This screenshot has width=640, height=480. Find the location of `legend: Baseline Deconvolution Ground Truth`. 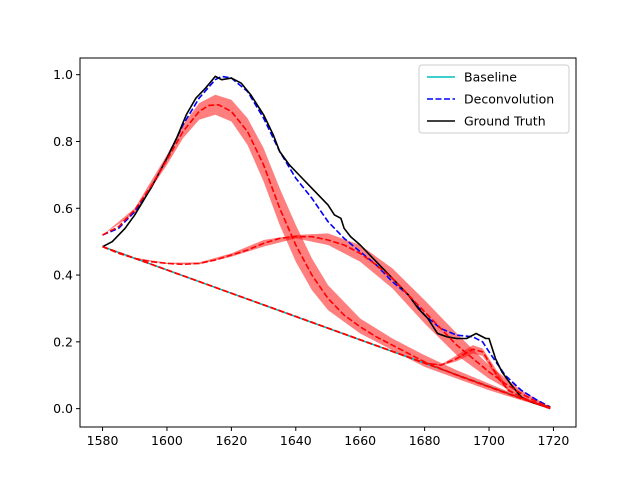

legend: Baseline Deconvolution Ground Truth is located at coordinates (494, 99).